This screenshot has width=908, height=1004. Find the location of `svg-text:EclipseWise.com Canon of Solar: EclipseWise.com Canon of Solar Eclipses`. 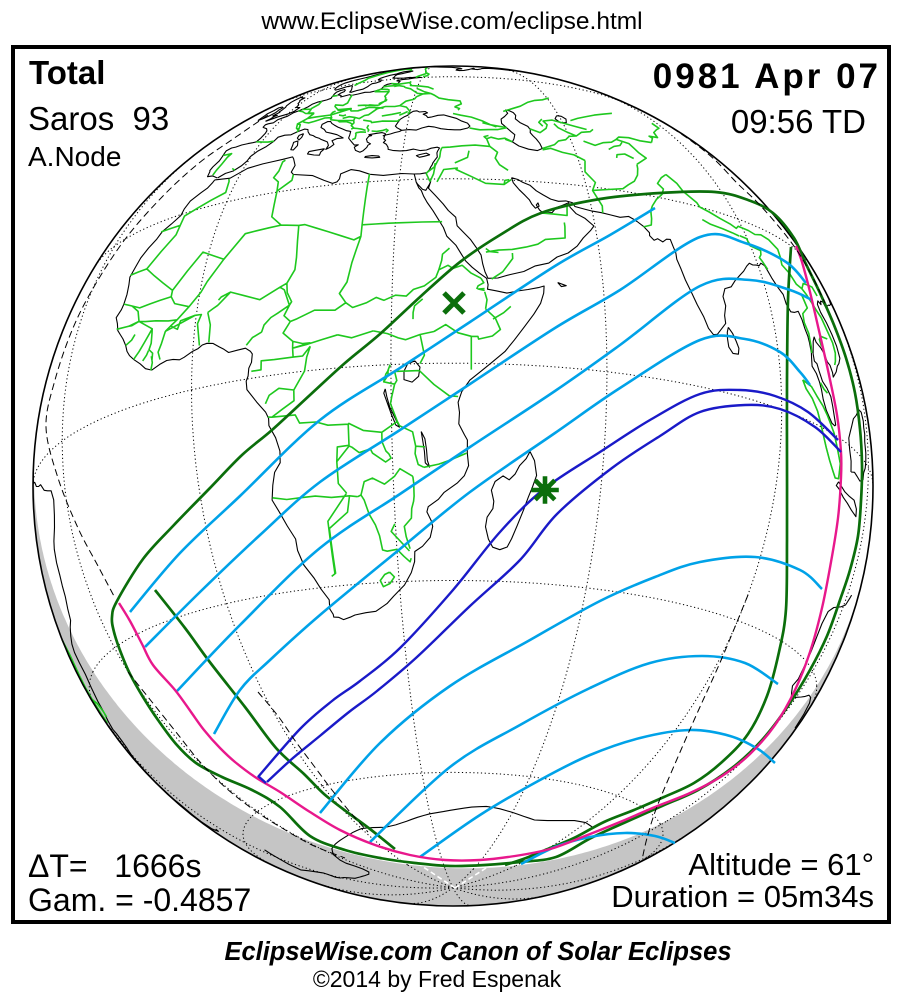

svg-text:EclipseWise.com Canon of Solar: EclipseWise.com Canon of Solar Eclipses is located at coordinates (477, 952).